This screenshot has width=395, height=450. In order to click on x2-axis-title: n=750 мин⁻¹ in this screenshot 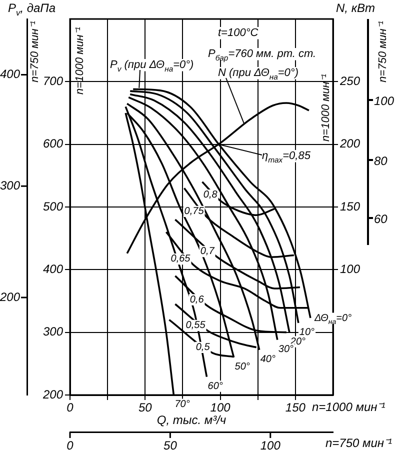, I will do `click(358, 443)`.